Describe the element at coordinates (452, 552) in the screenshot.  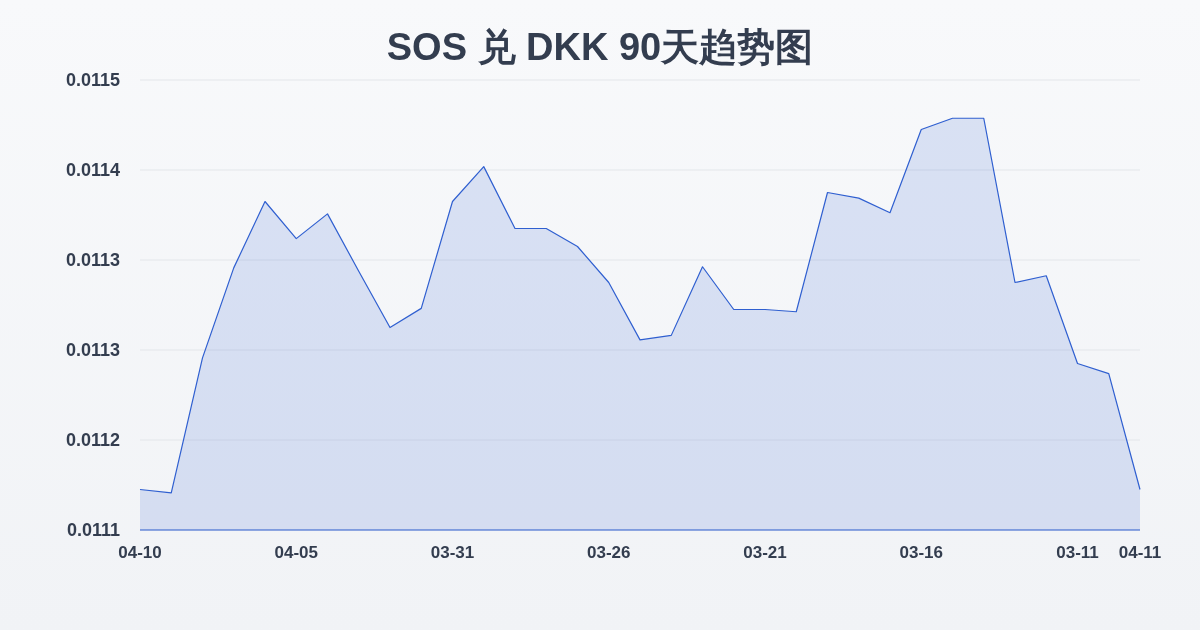
I see `x-tick-label: 03-31` at that location.